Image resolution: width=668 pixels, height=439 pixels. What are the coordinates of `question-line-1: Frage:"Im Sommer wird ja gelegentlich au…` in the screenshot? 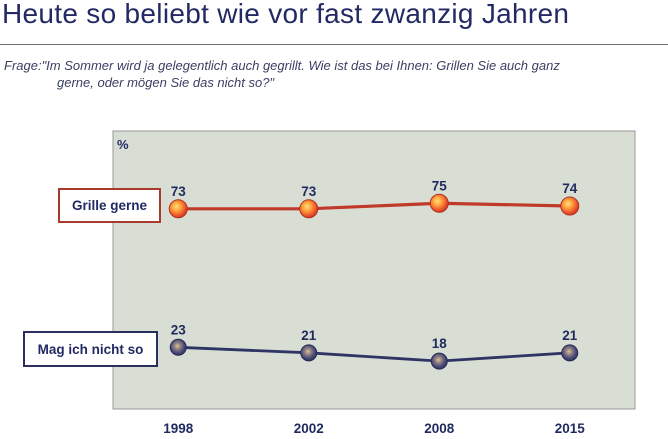 It's located at (282, 65).